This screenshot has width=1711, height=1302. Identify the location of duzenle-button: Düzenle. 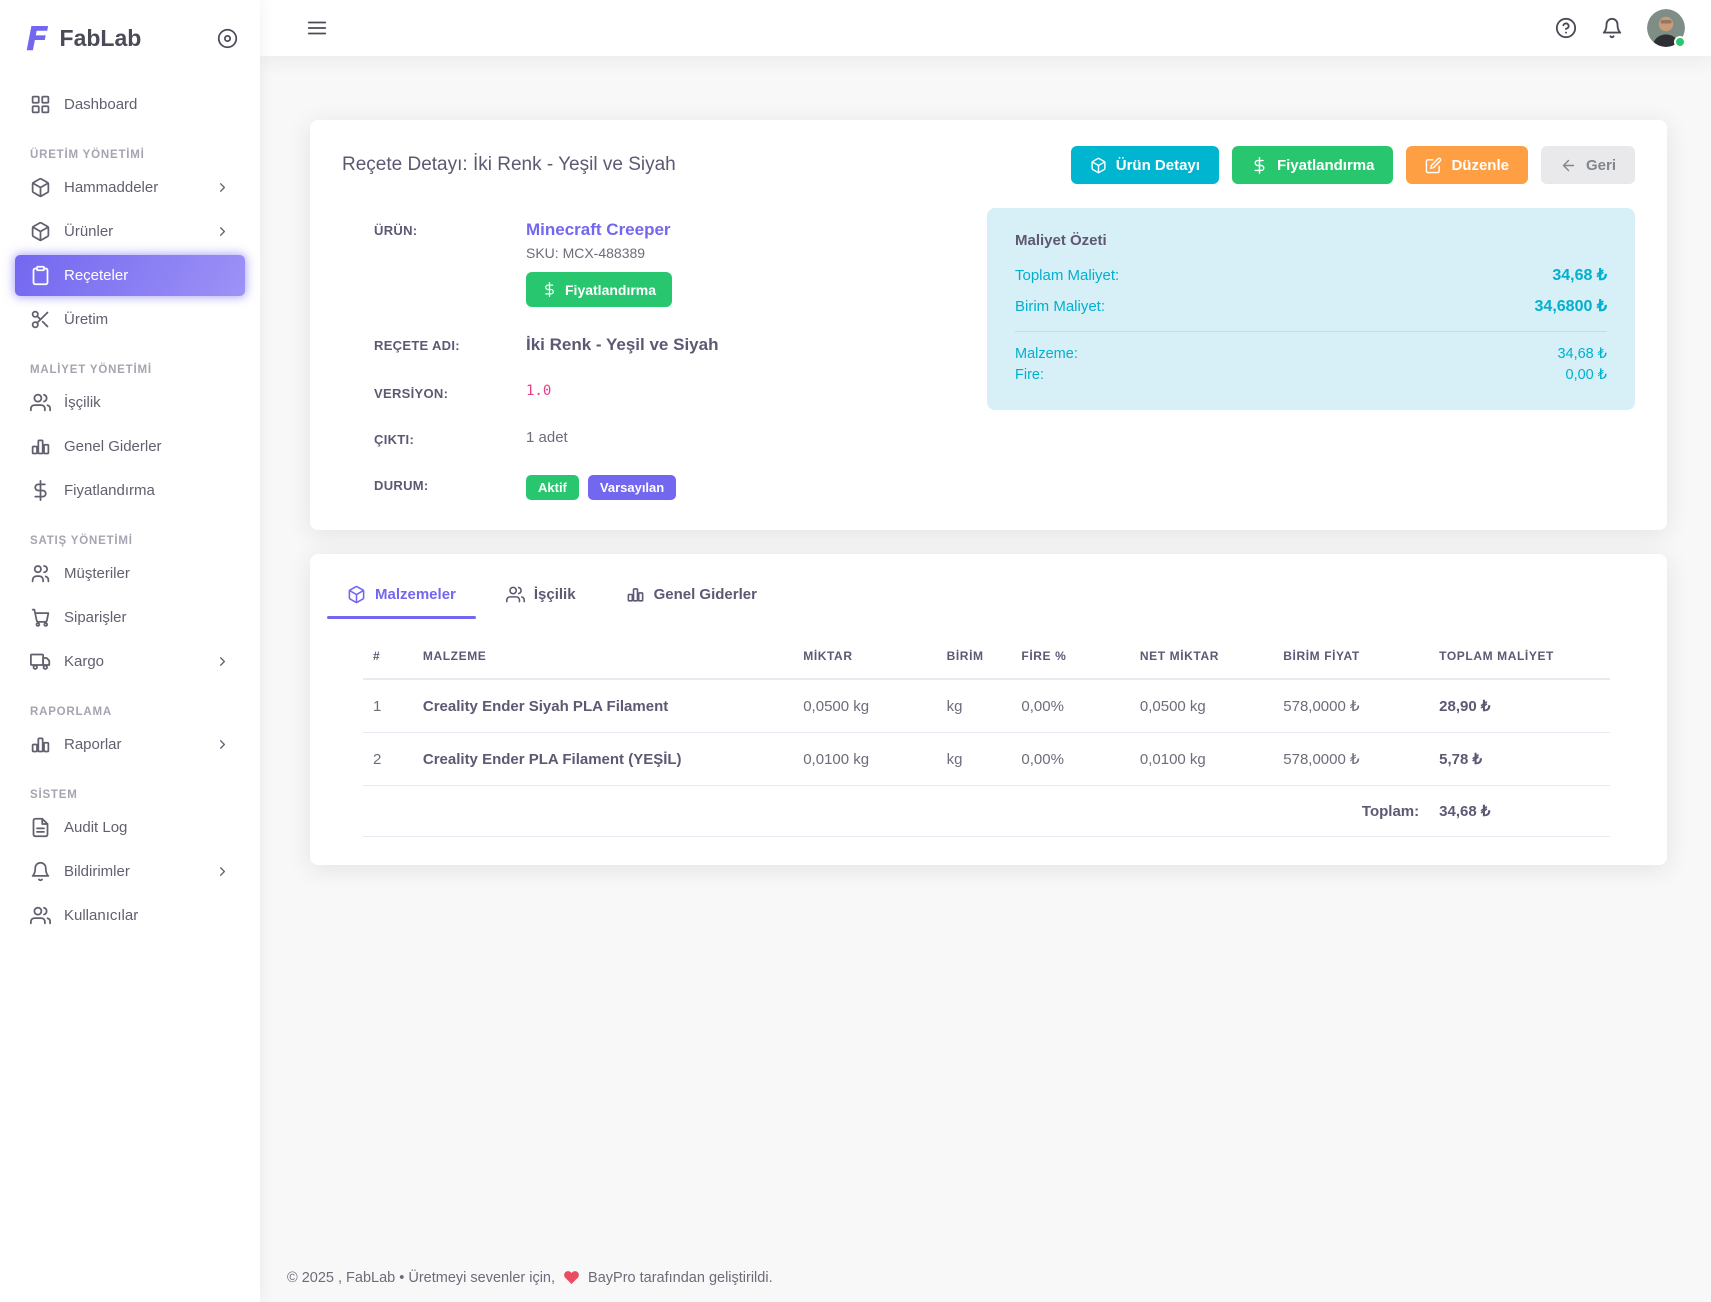
(1467, 165).